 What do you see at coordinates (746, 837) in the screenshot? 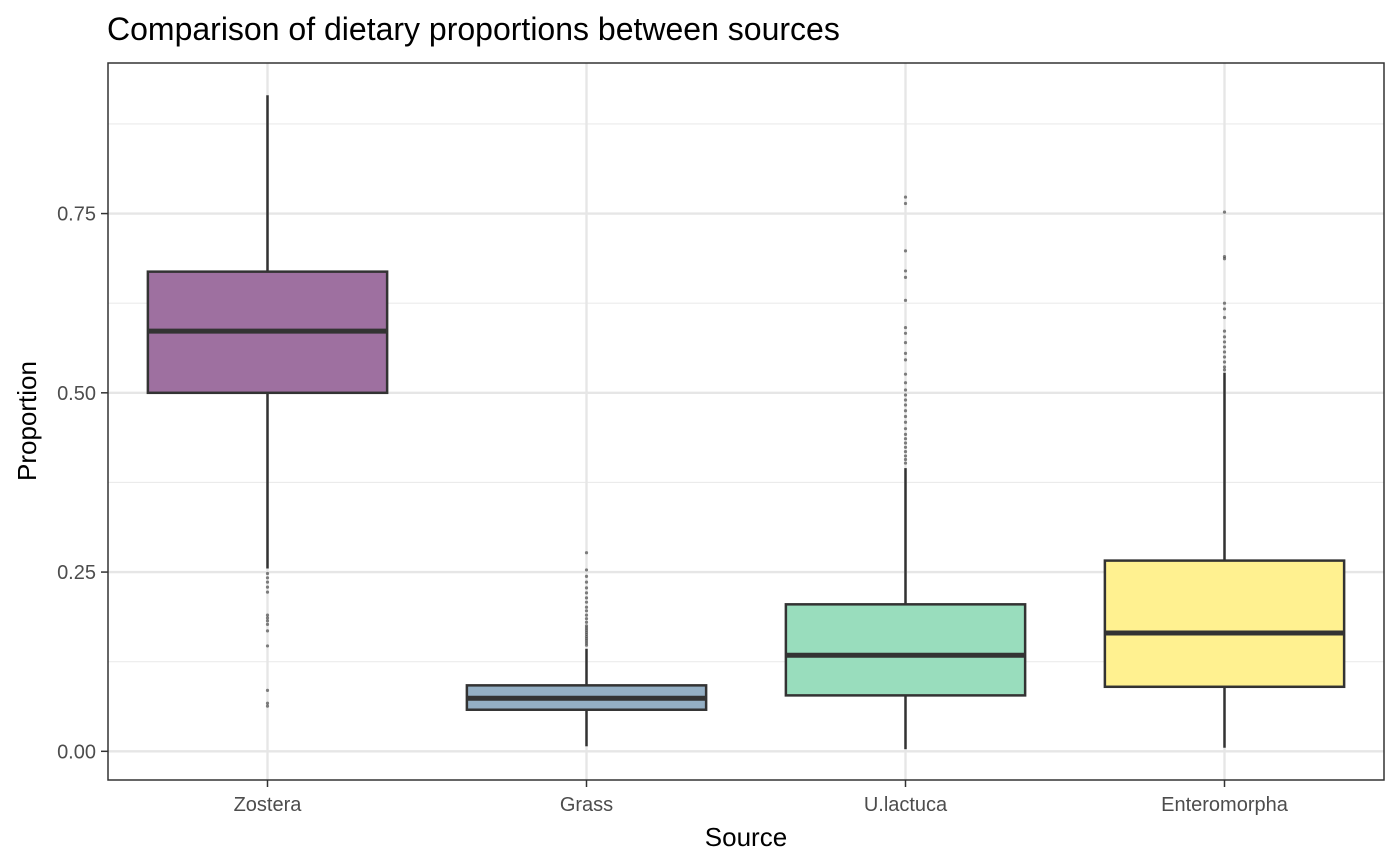
I see `x-axis-title: Source` at bounding box center [746, 837].